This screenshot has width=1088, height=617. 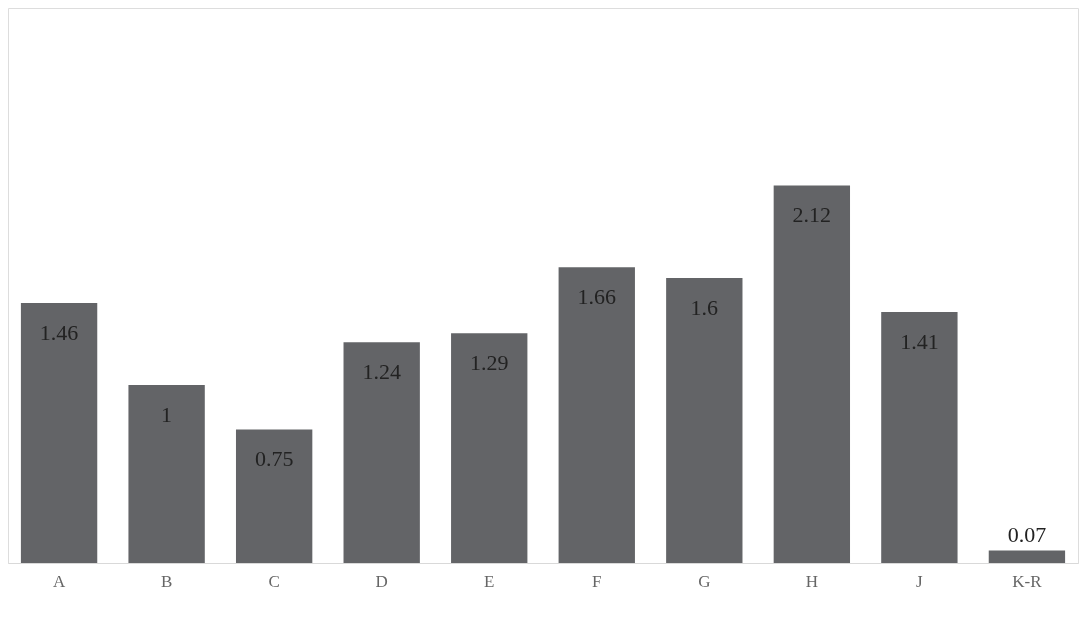 I want to click on data-label: 1.66, so click(x=597, y=297).